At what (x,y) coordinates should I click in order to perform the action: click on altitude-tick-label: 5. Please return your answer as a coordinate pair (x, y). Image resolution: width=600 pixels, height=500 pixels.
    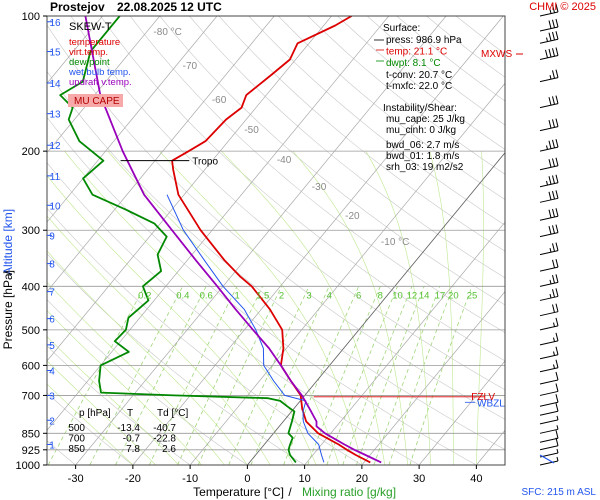
    Looking at the image, I should click on (52, 346).